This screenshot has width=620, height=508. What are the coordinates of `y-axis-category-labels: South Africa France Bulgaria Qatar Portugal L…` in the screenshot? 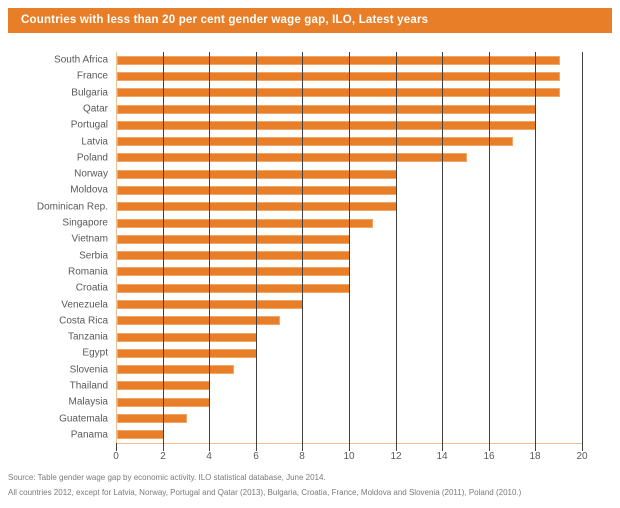 It's located at (54, 247).